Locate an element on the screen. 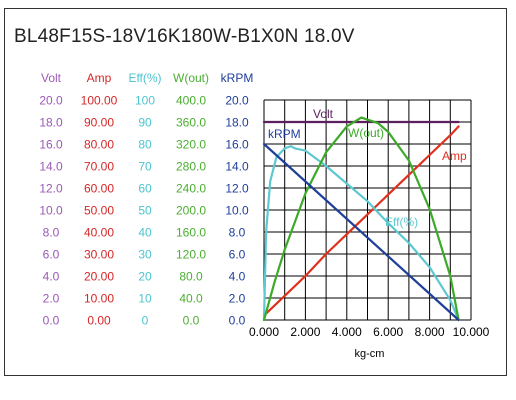  axis-tick-w-out: 80.0 is located at coordinates (191, 277).